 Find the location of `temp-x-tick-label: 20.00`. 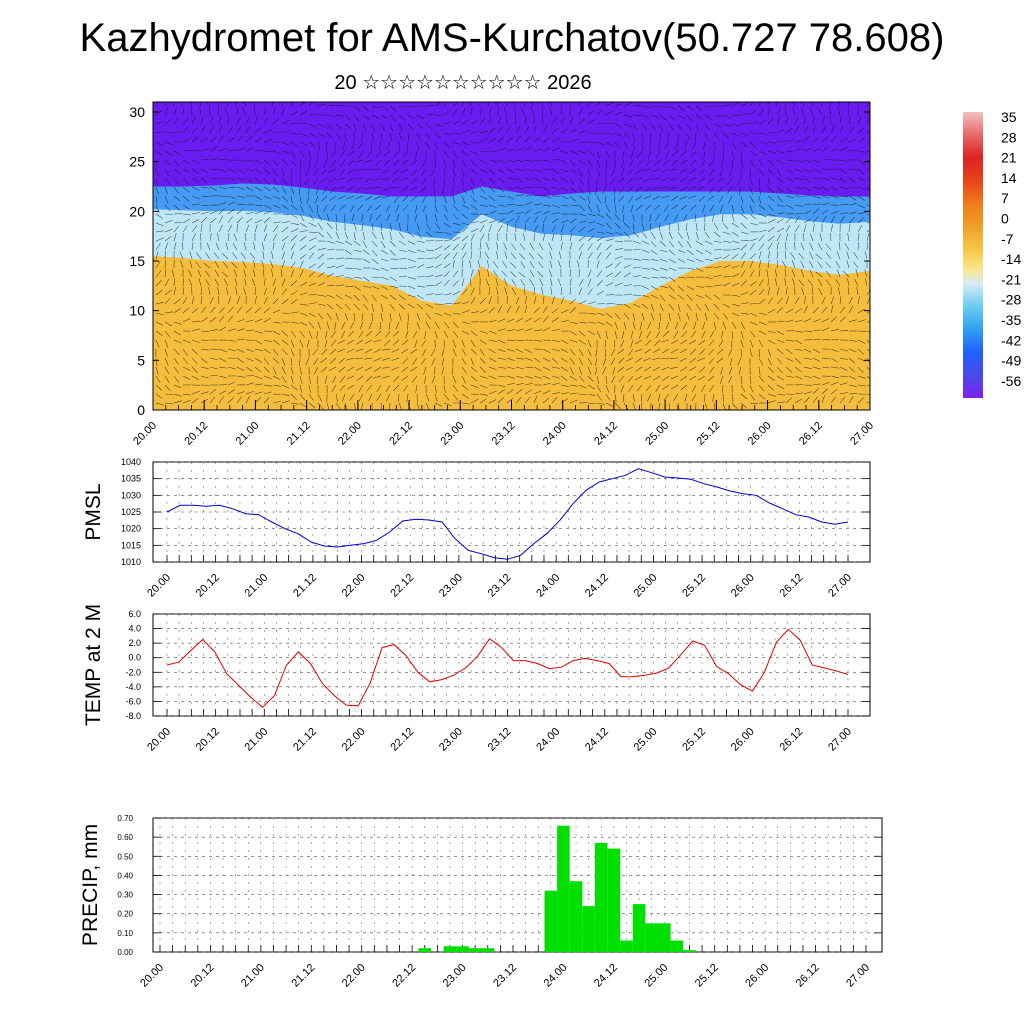

temp-x-tick-label: 20.00 is located at coordinates (159, 740).